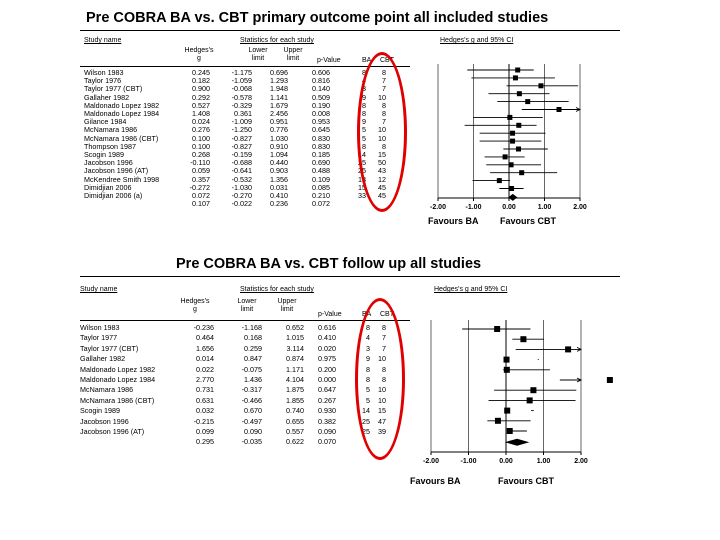  I want to click on cell-upper: 4.104, so click(295, 379).